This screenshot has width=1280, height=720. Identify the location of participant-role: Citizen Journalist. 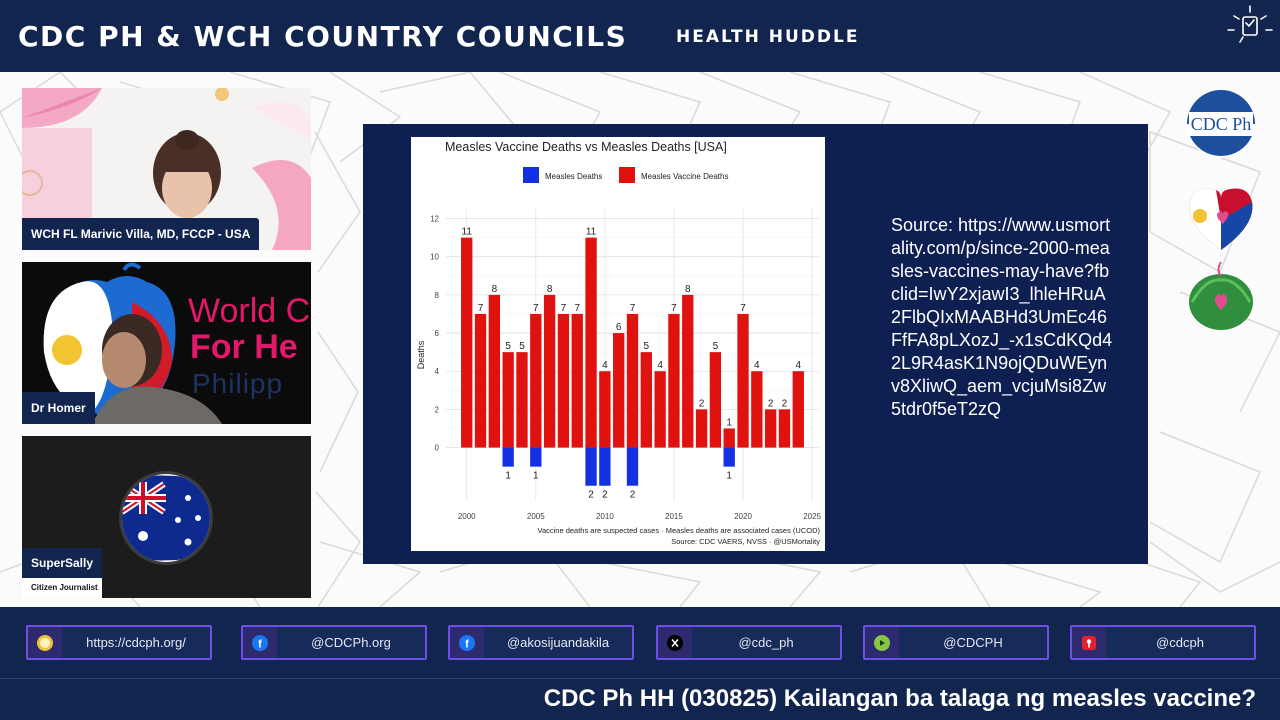
(62, 588).